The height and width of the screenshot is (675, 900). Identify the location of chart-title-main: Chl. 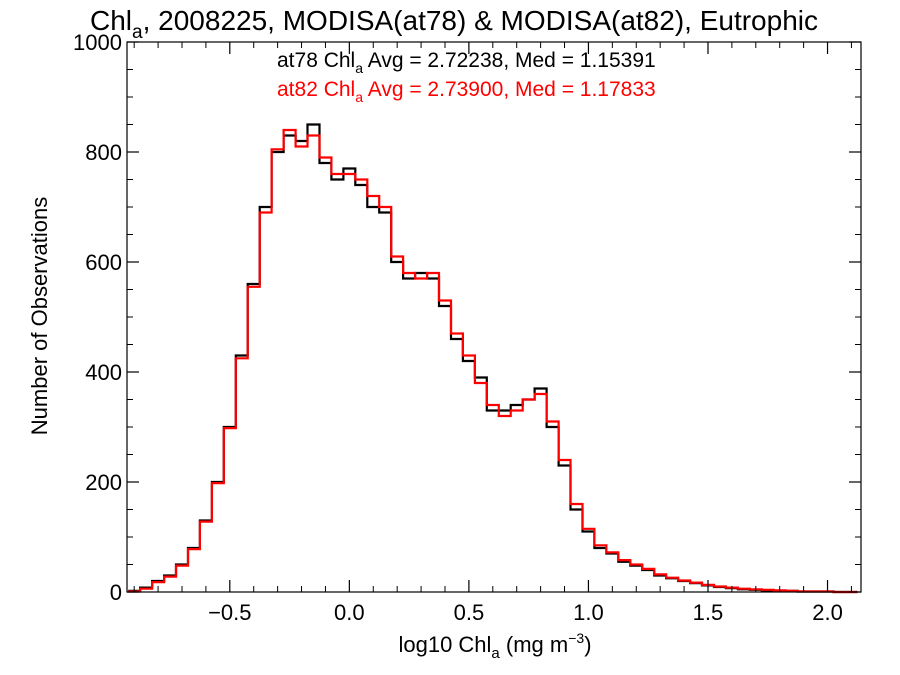
(111, 20).